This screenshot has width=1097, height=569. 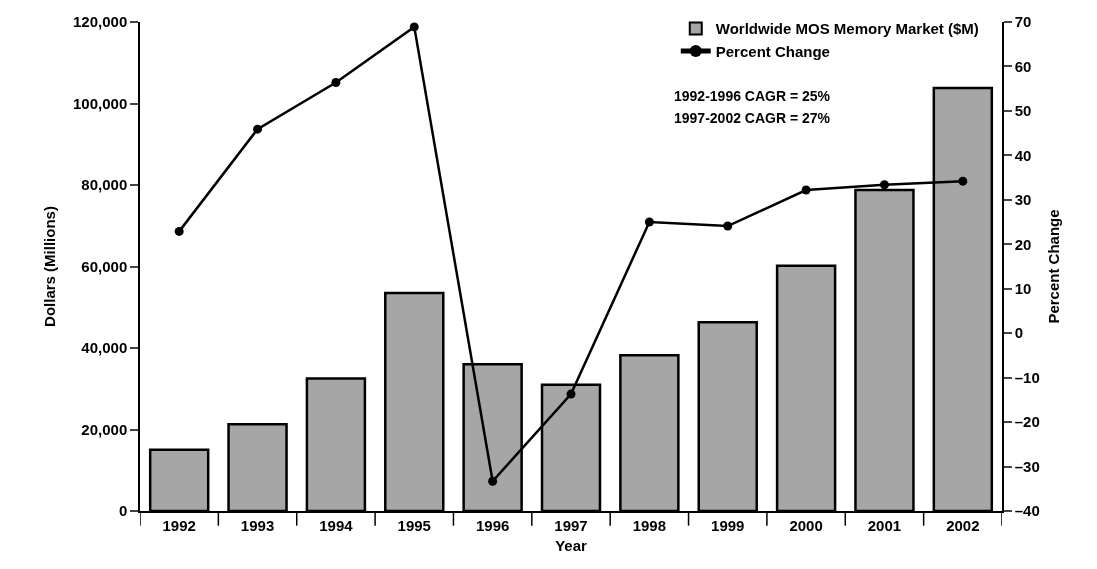 I want to click on y-tick-label: 40,000, so click(x=104, y=348).